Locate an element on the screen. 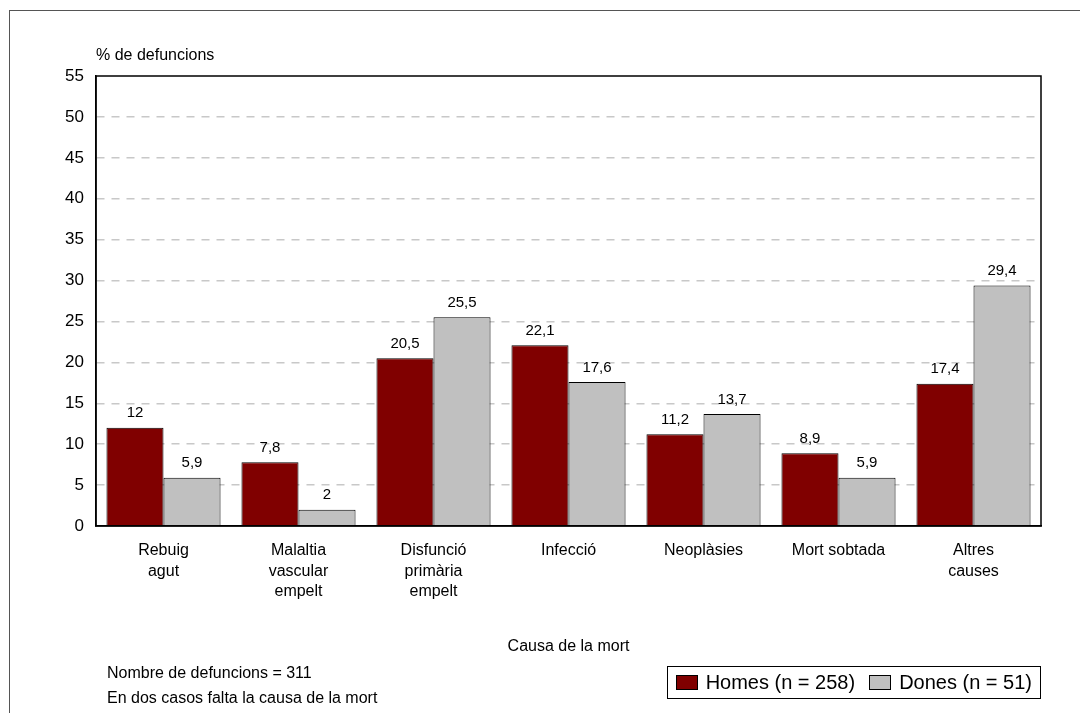  data-label: 13,7 is located at coordinates (732, 398).